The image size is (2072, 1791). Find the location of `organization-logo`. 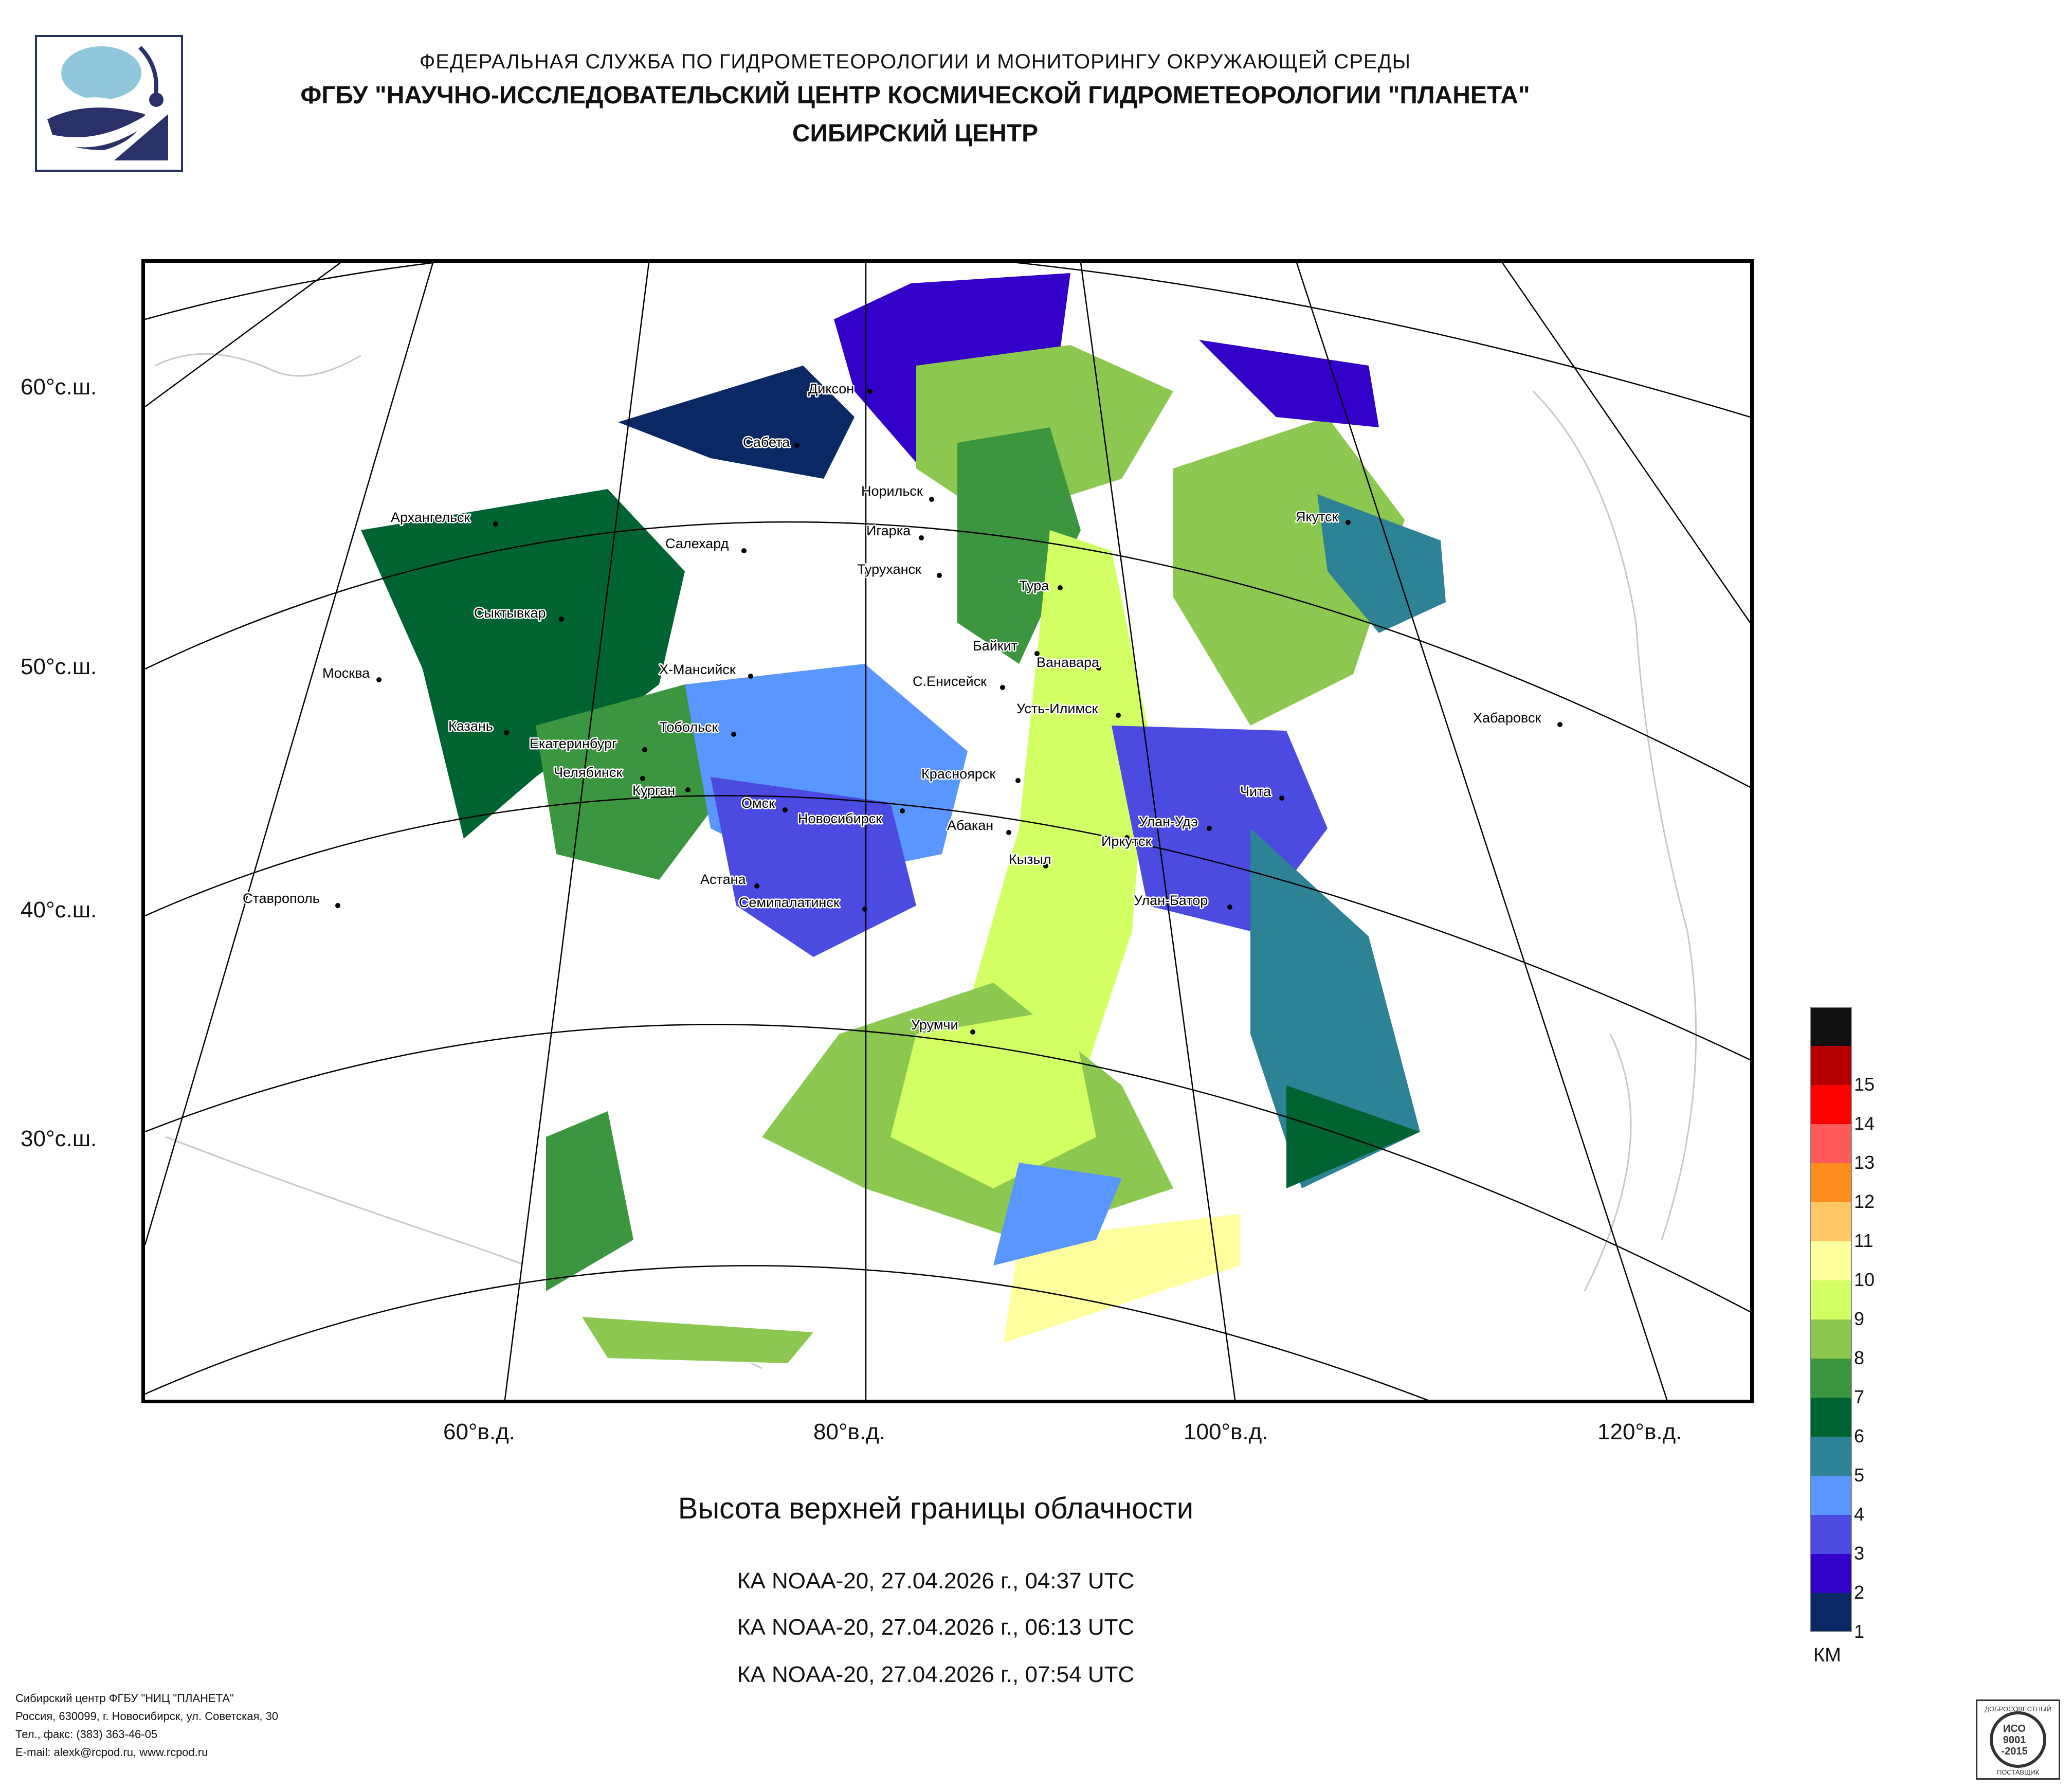

organization-logo is located at coordinates (109, 103).